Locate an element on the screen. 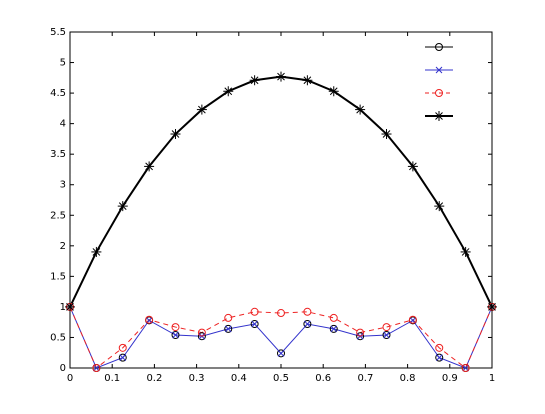 The width and height of the screenshot is (545, 414). y-tick-label: 2 is located at coordinates (63, 246).